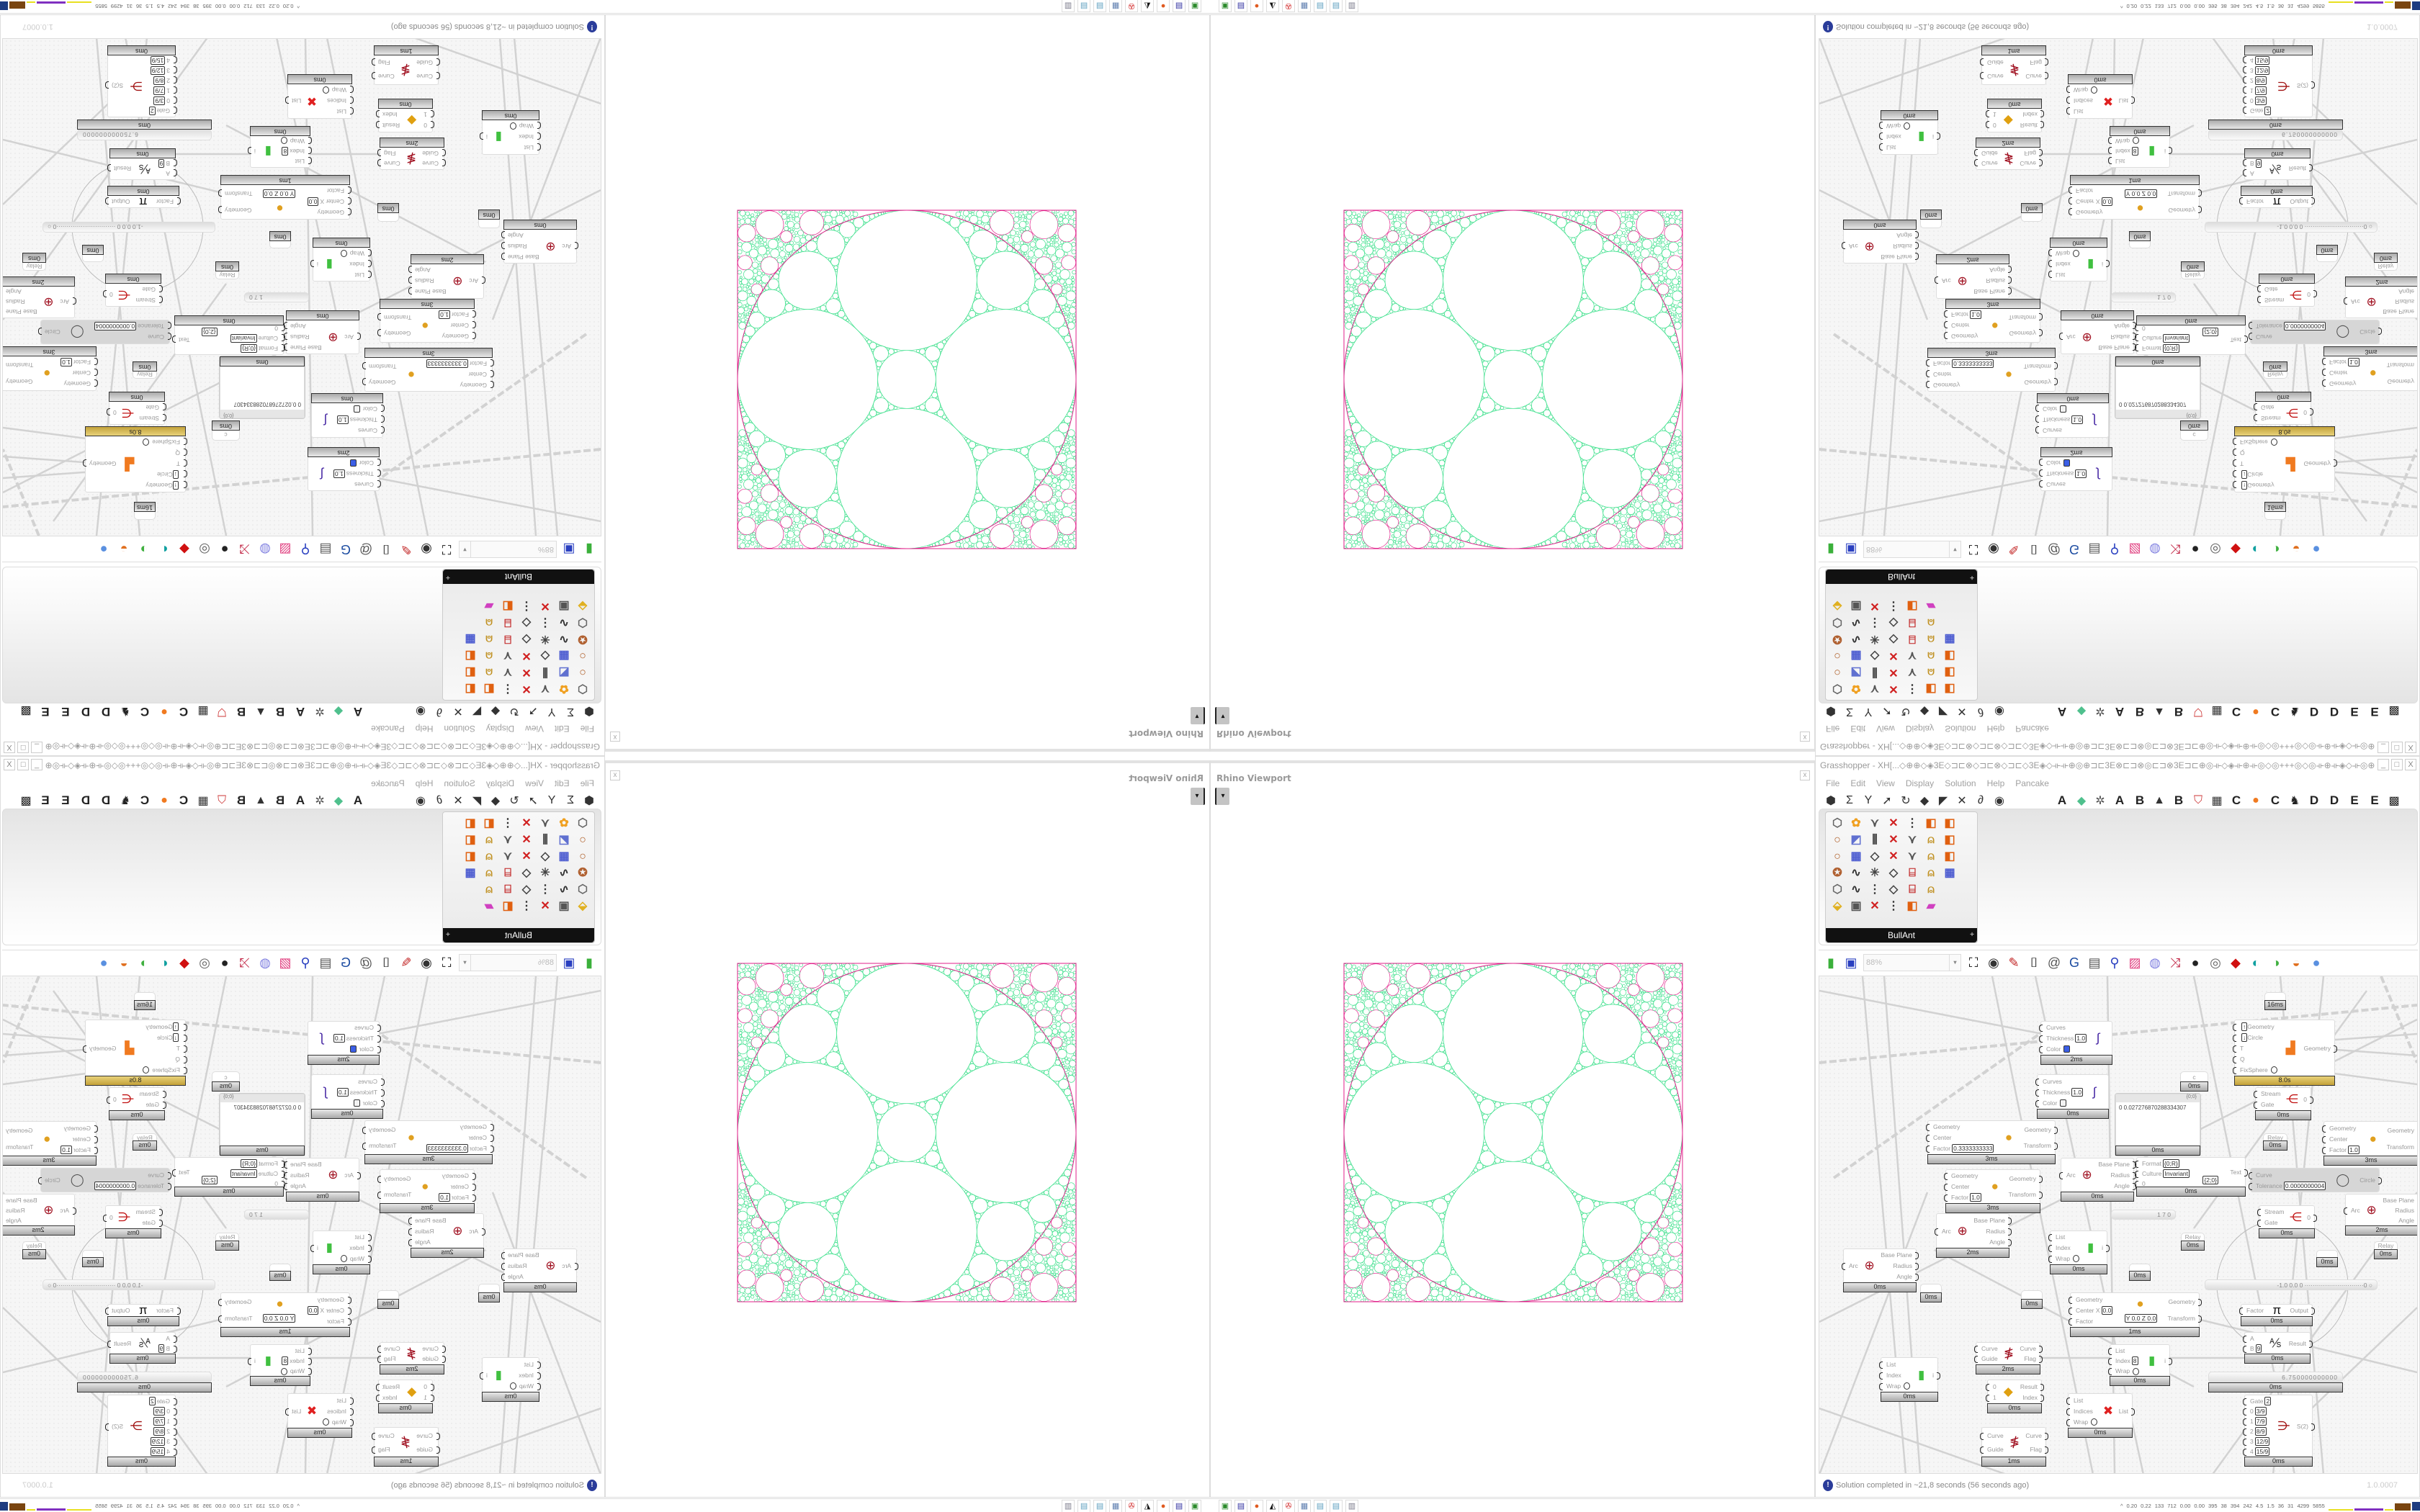 This screenshot has height=1512, width=2420. What do you see at coordinates (241, 712) in the screenshot?
I see `plugin-tab-b: B` at bounding box center [241, 712].